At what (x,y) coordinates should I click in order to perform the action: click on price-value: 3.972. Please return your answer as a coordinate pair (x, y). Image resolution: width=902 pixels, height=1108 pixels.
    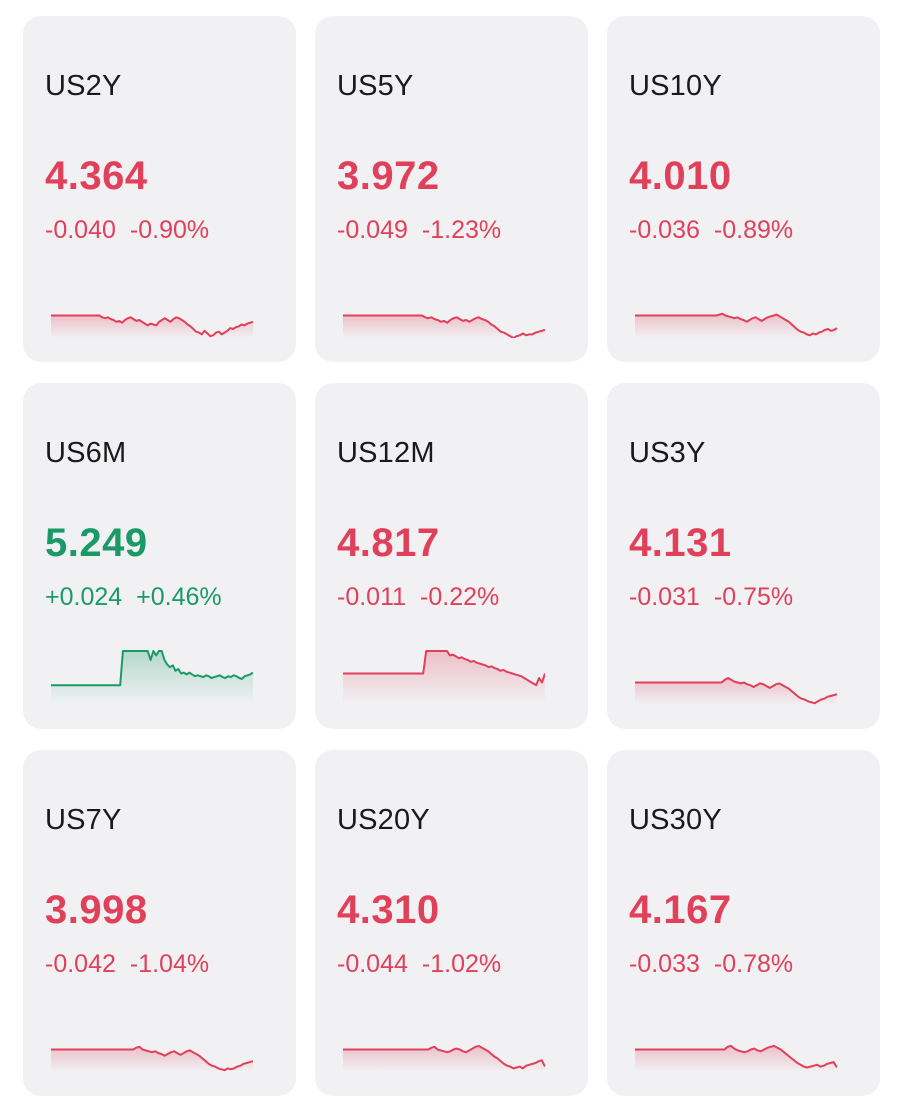
    Looking at the image, I should click on (388, 176).